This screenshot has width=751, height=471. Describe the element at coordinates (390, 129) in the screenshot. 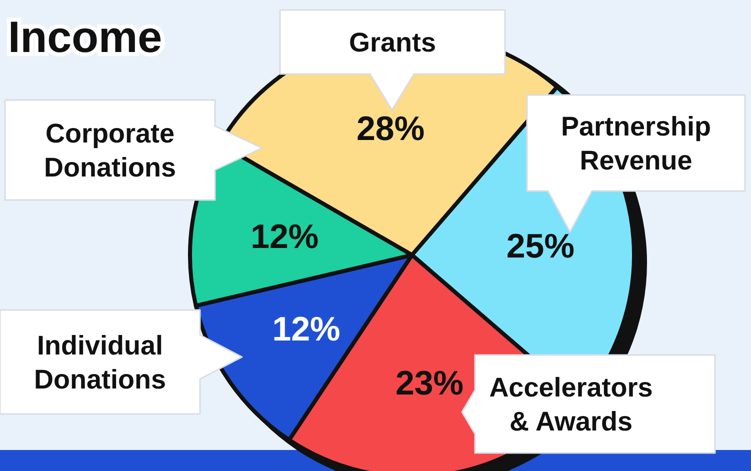

I see `data-label: 28%` at that location.